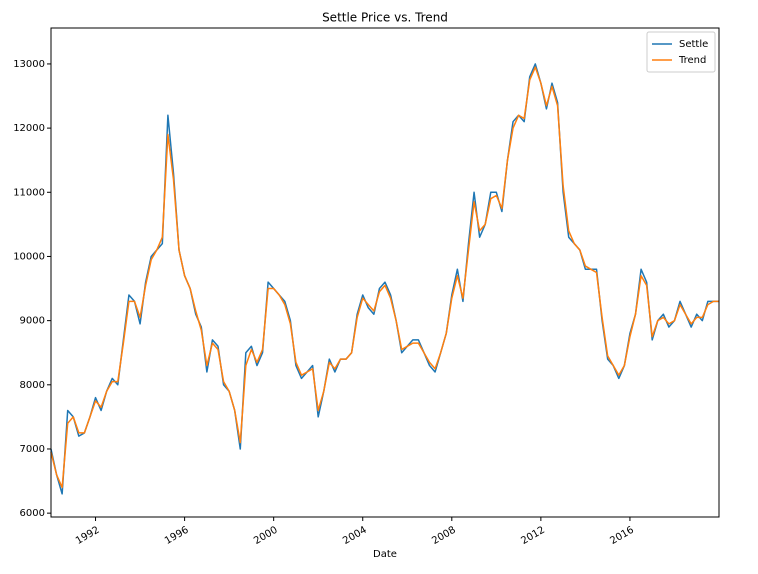 The width and height of the screenshot is (758, 574). Describe the element at coordinates (692, 60) in the screenshot. I see `legend-label: Trend` at that location.